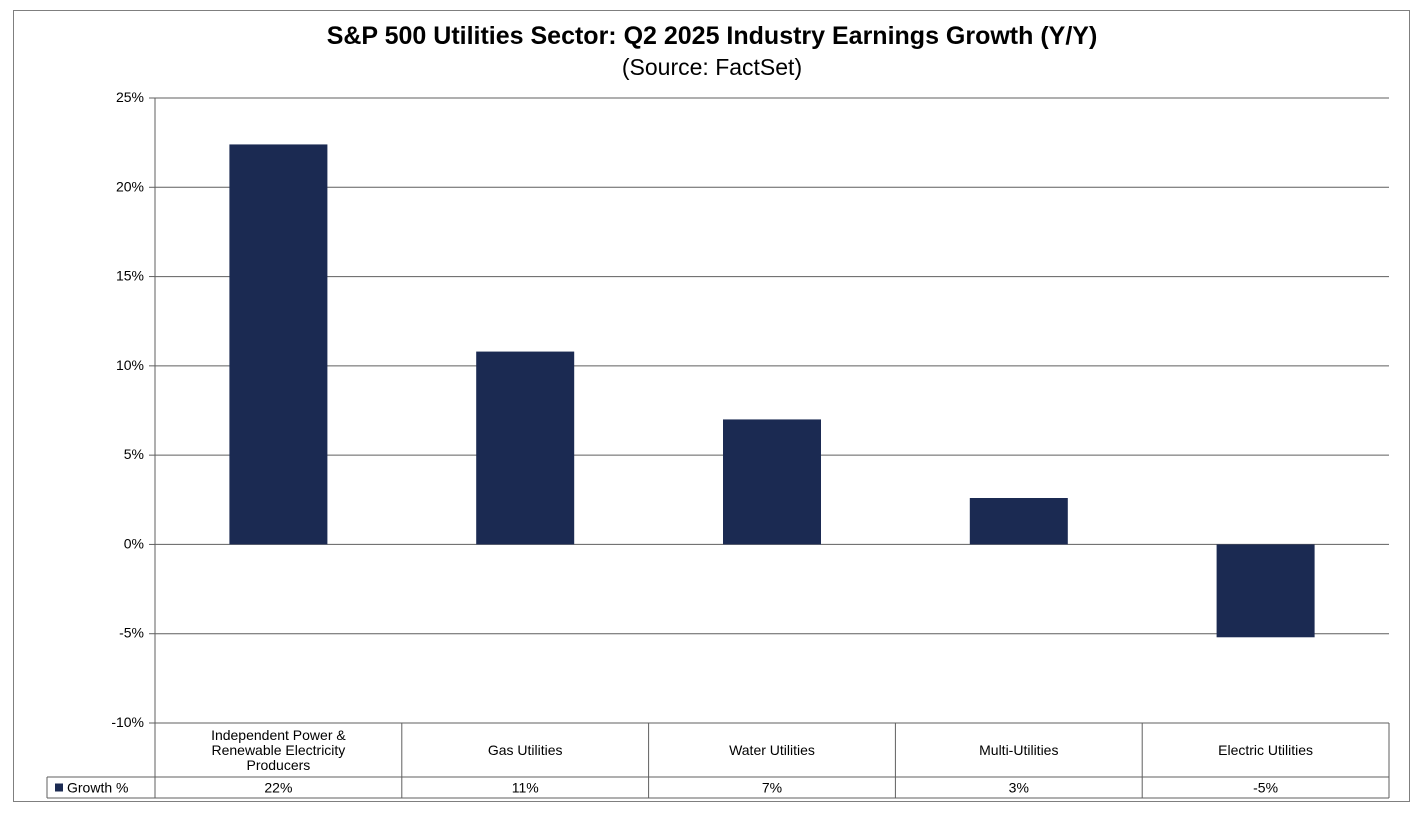 The height and width of the screenshot is (814, 1425). I want to click on category-label: Producers, so click(278, 765).